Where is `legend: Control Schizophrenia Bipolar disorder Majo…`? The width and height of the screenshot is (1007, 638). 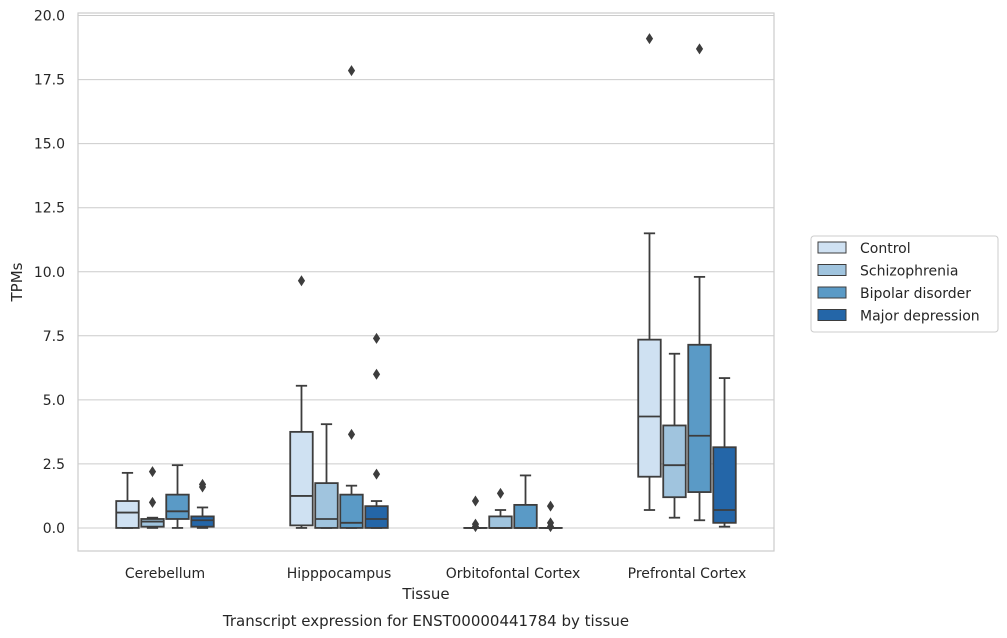
legend: Control Schizophrenia Bipolar disorder Majo… is located at coordinates (904, 284).